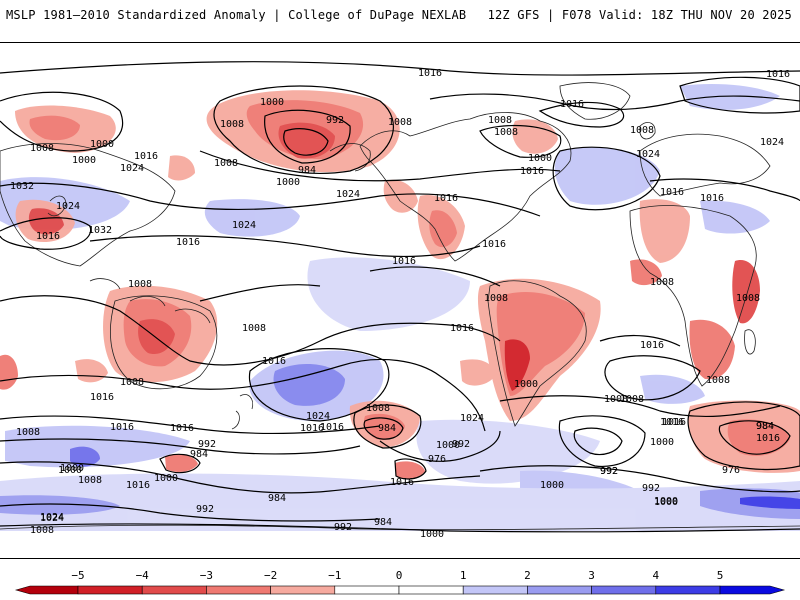 This screenshot has width=800, height=600. What do you see at coordinates (143, 575) in the screenshot?
I see `colorbar-tick-label: −4` at bounding box center [143, 575].